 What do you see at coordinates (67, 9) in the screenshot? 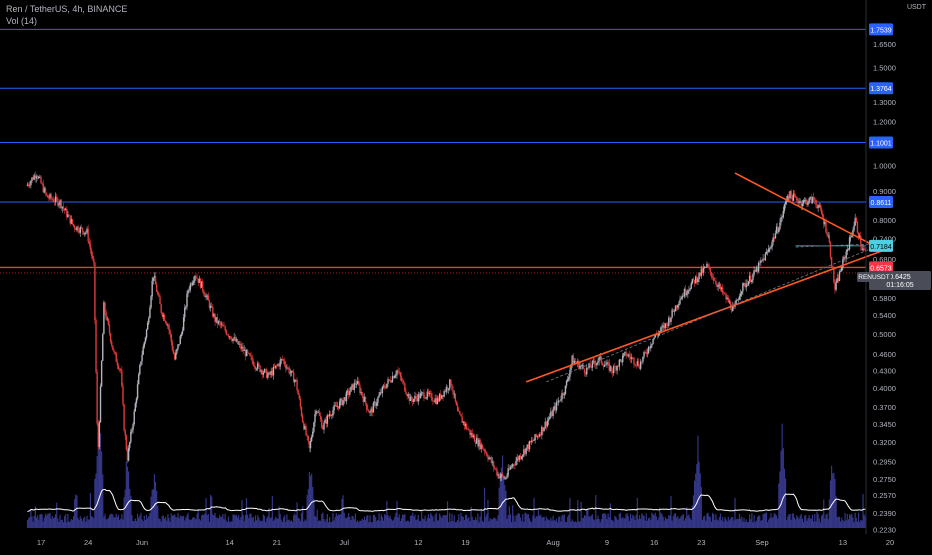
I see `symbol-title: Ren / TetherUS, 4h, BINANCE` at bounding box center [67, 9].